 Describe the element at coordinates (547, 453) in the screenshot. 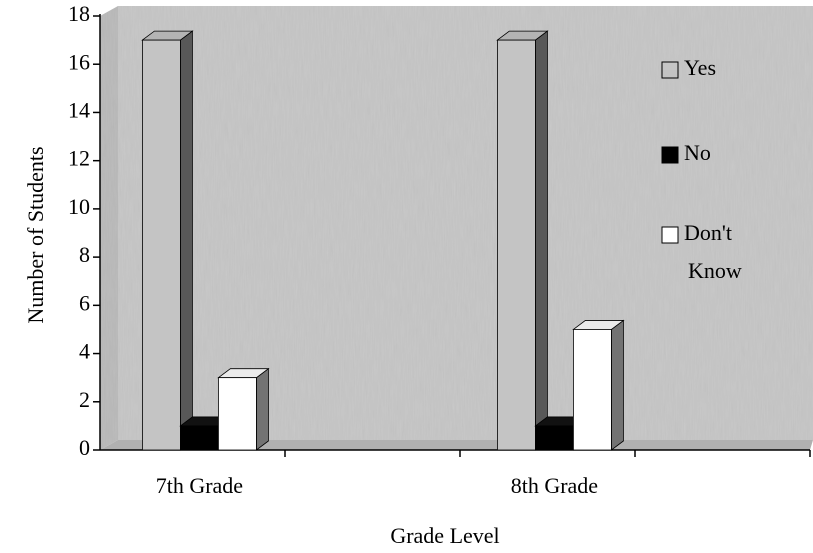

I see `x-axis-ticks` at that location.